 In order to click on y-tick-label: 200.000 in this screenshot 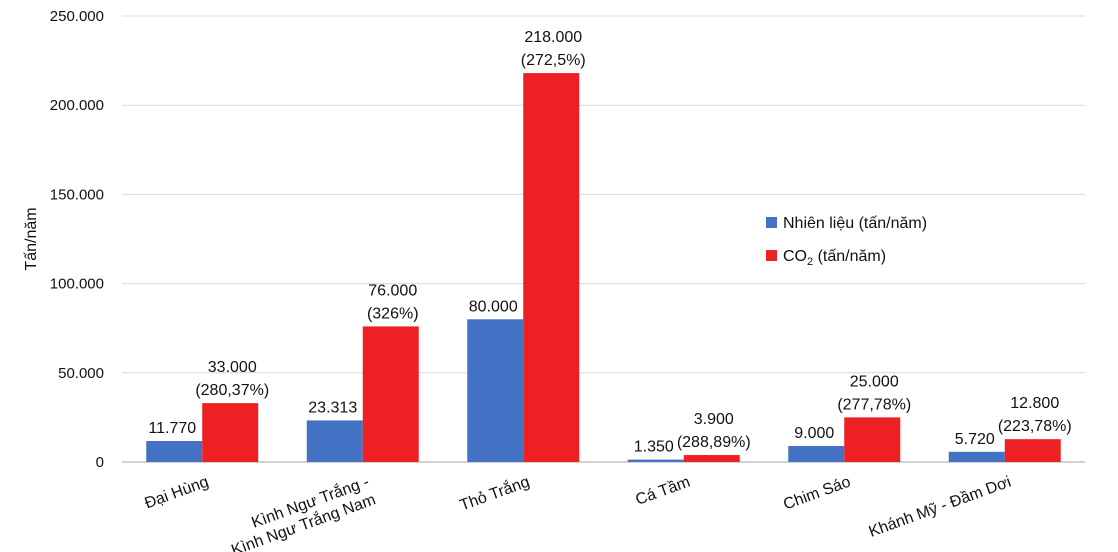, I will do `click(77, 105)`.